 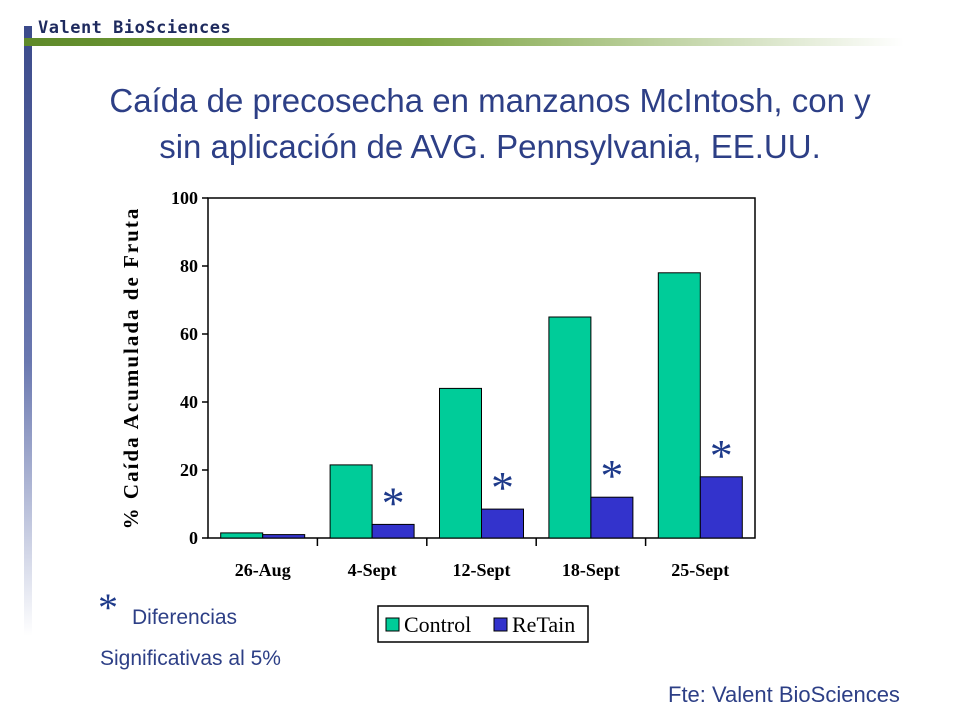 I want to click on legend-swatch-control, so click(x=392, y=624).